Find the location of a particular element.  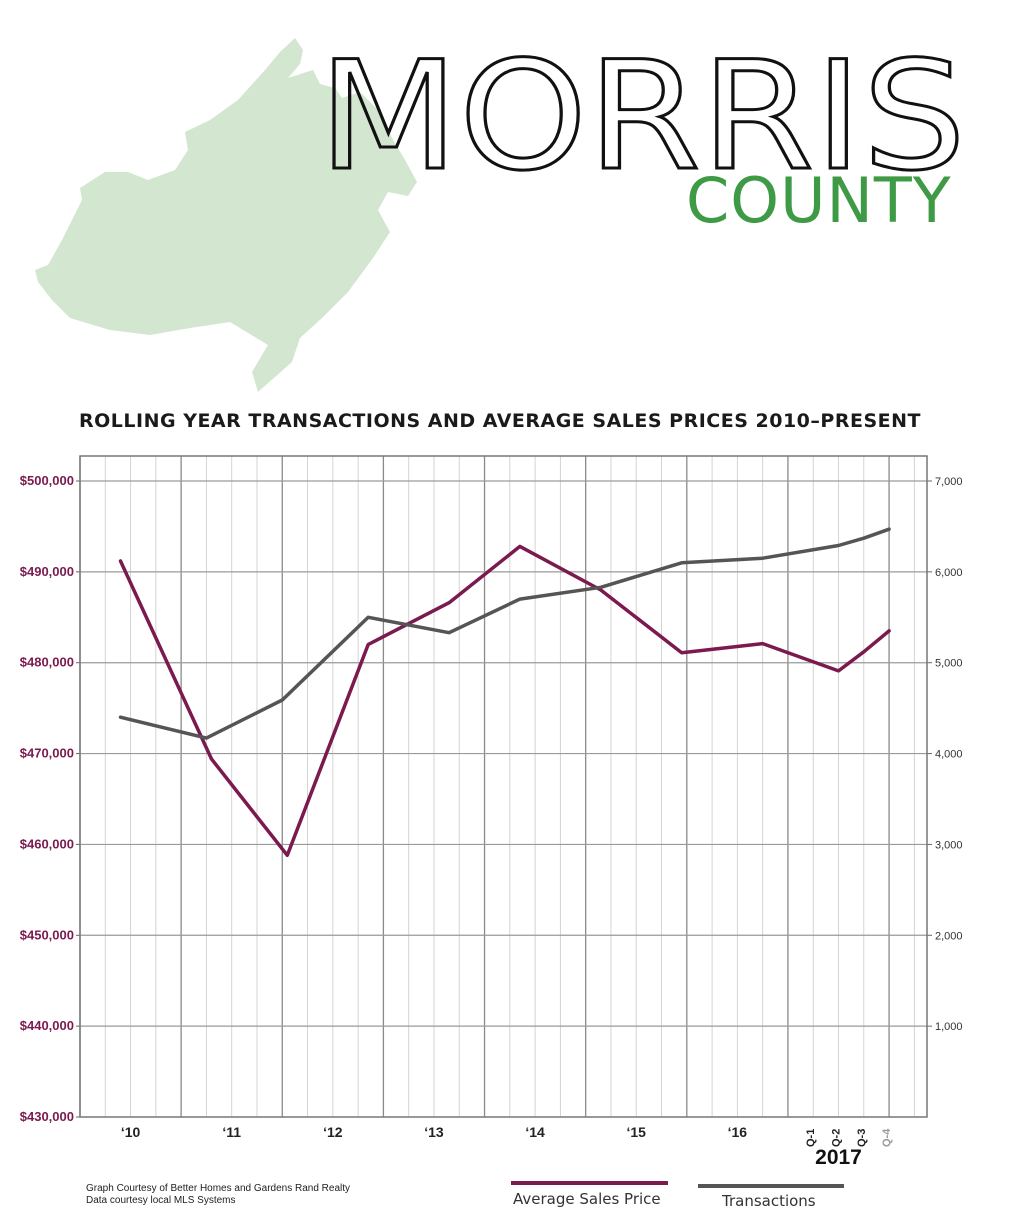

left-tick-label: $470,000 is located at coordinates (47, 753).